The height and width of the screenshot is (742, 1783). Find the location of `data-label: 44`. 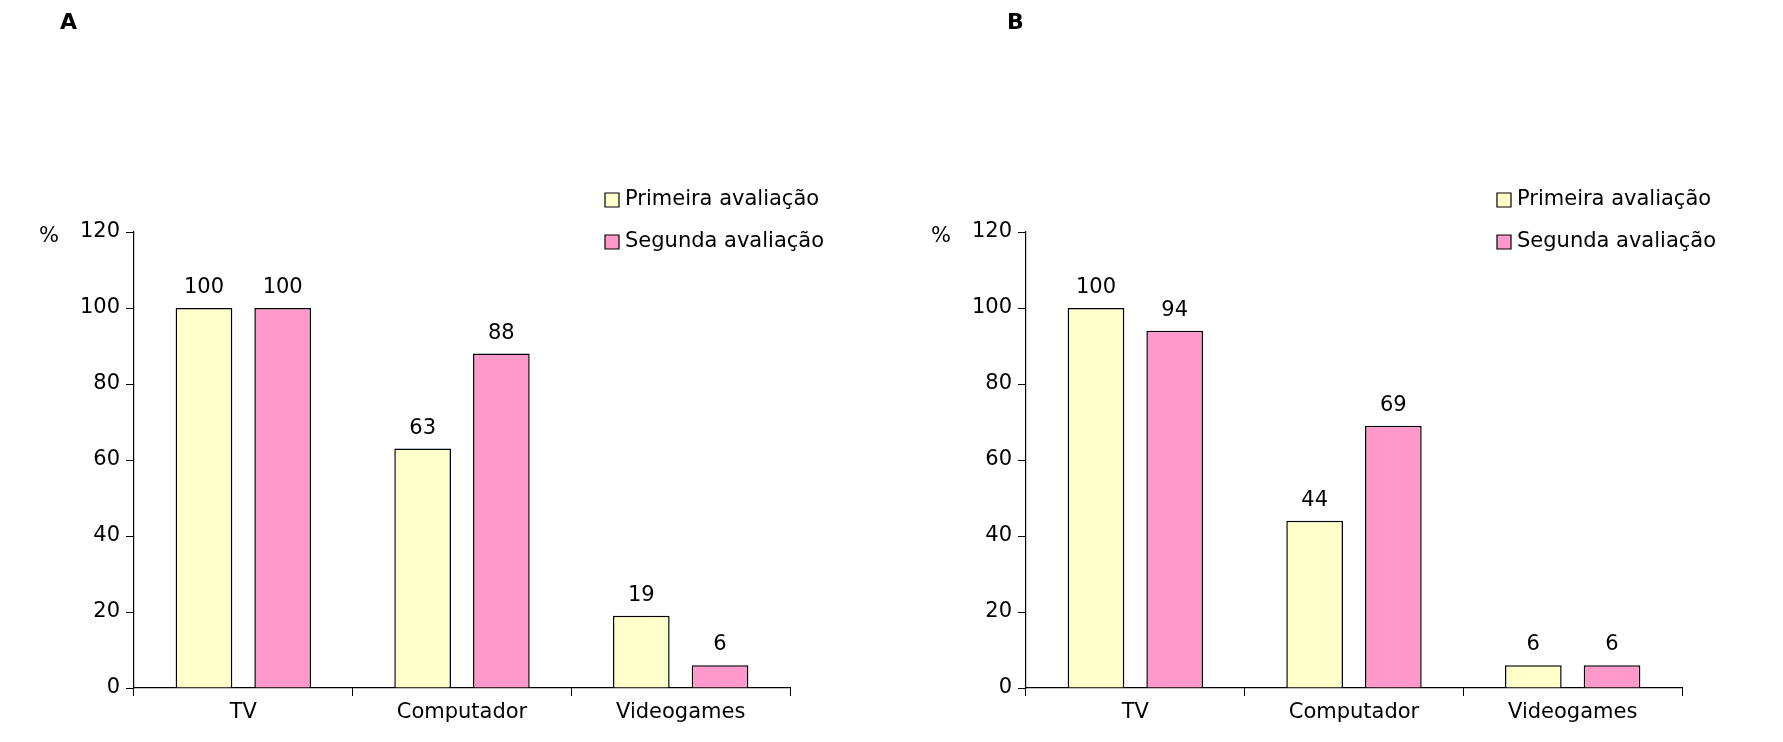

data-label: 44 is located at coordinates (1315, 498).